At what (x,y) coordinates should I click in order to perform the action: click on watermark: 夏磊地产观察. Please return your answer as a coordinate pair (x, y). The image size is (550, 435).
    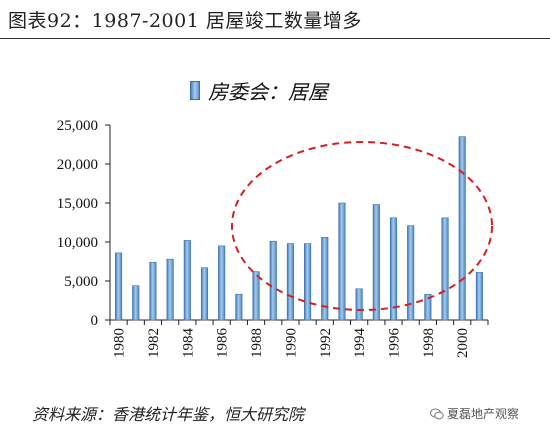
    Looking at the image, I should click on (474, 413).